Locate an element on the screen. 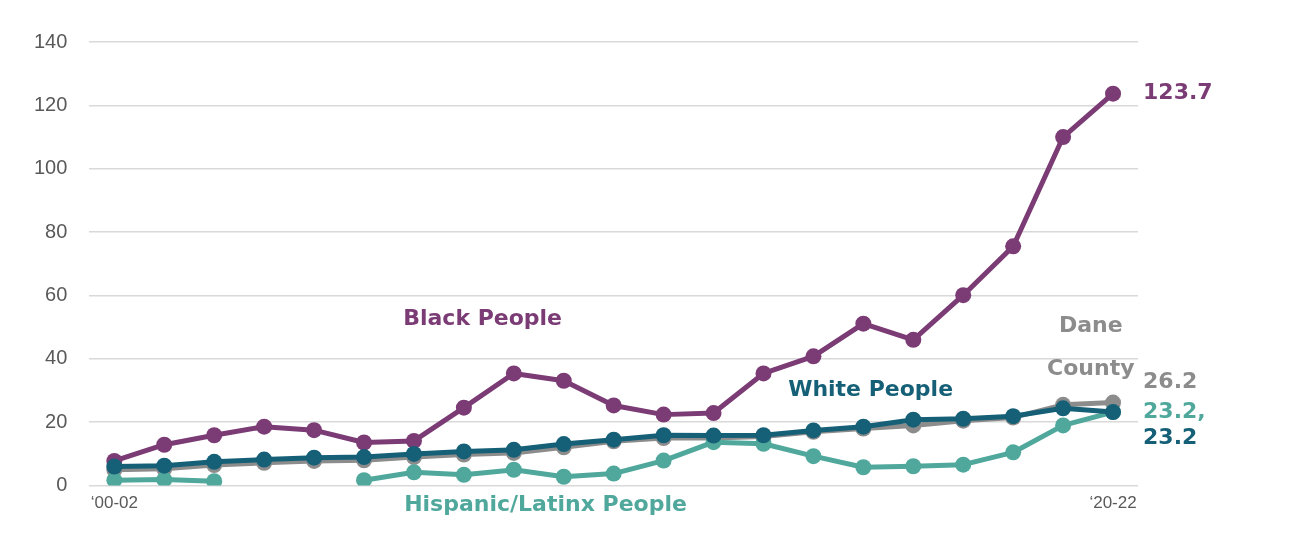  series-label: White People is located at coordinates (871, 388).